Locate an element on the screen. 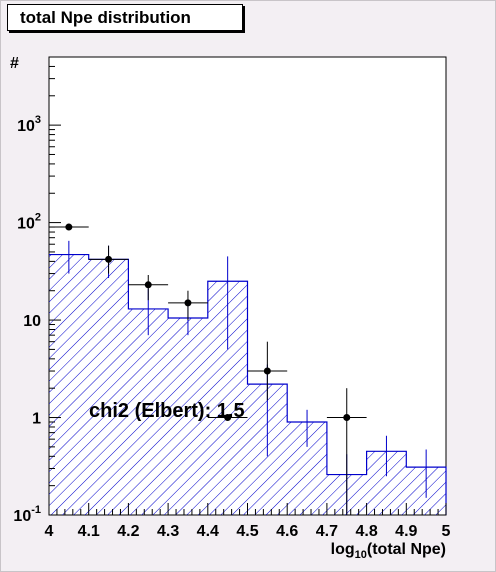 The width and height of the screenshot is (496, 572). x-tick-label: 4.5 is located at coordinates (247, 531).